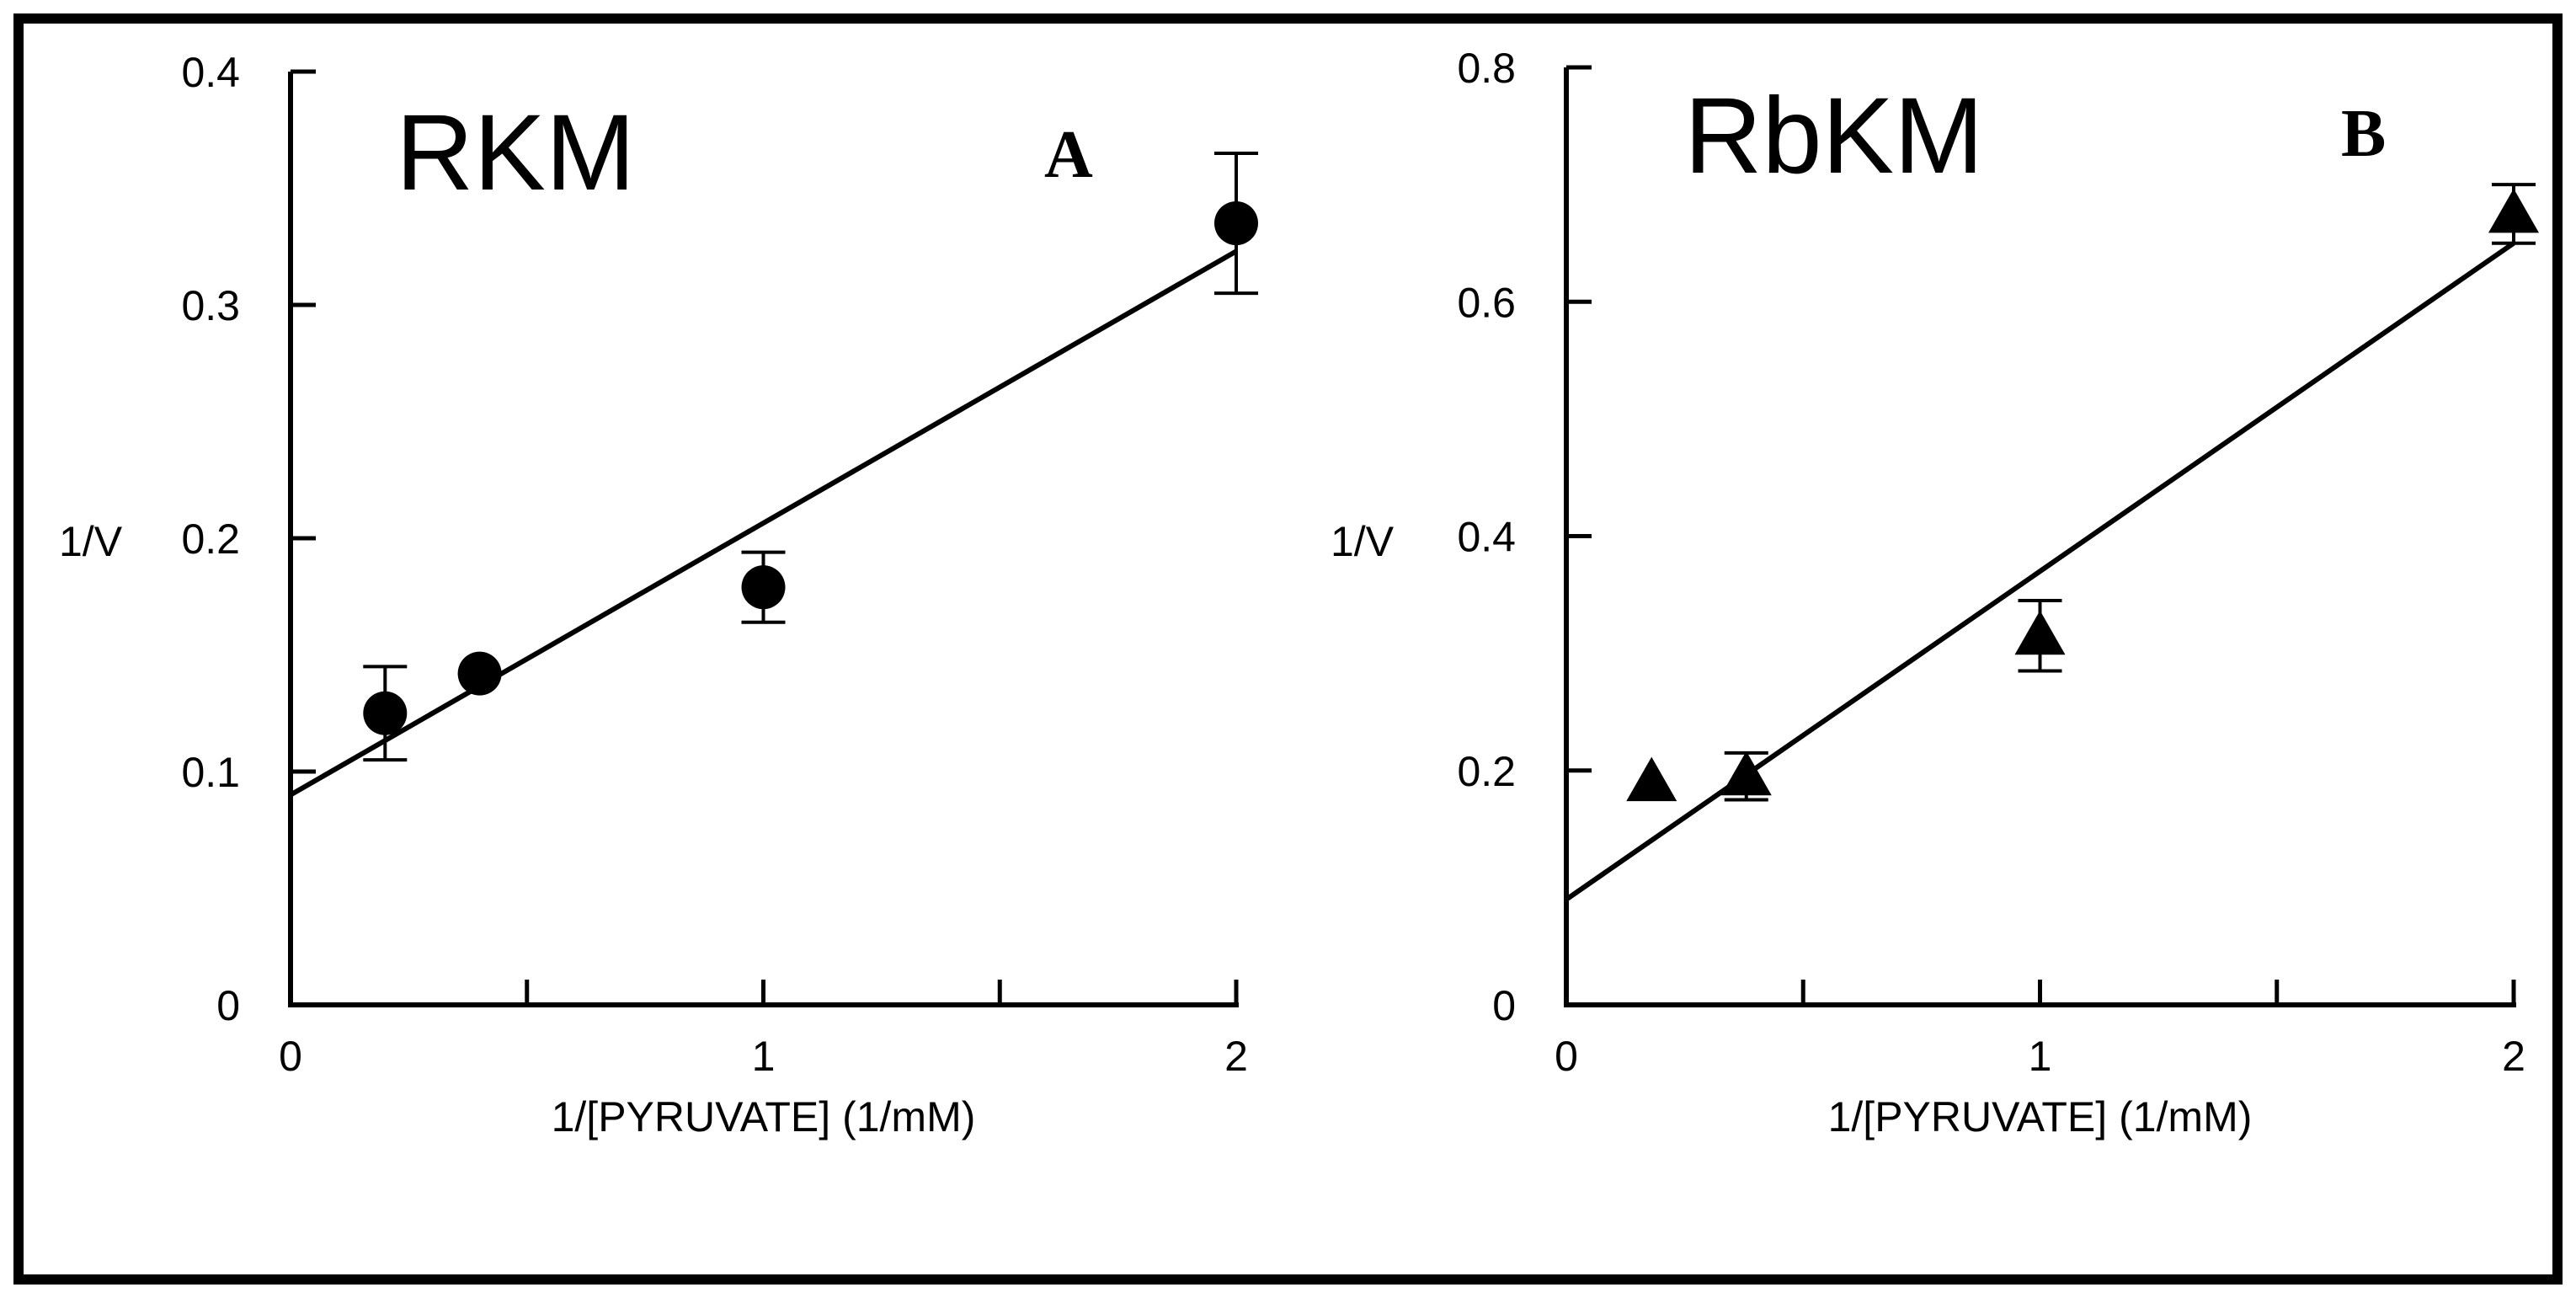 The width and height of the screenshot is (2576, 1298). I want to click on y-tick-label: 0.6, so click(1486, 302).